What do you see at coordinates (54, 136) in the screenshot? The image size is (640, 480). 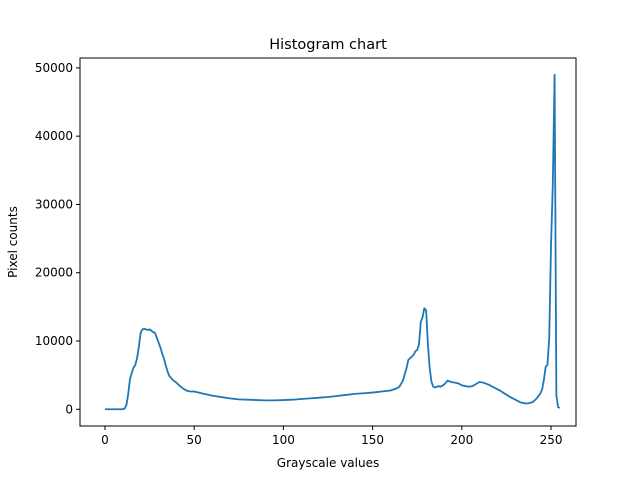 I see `y-tick-label: 40000` at bounding box center [54, 136].